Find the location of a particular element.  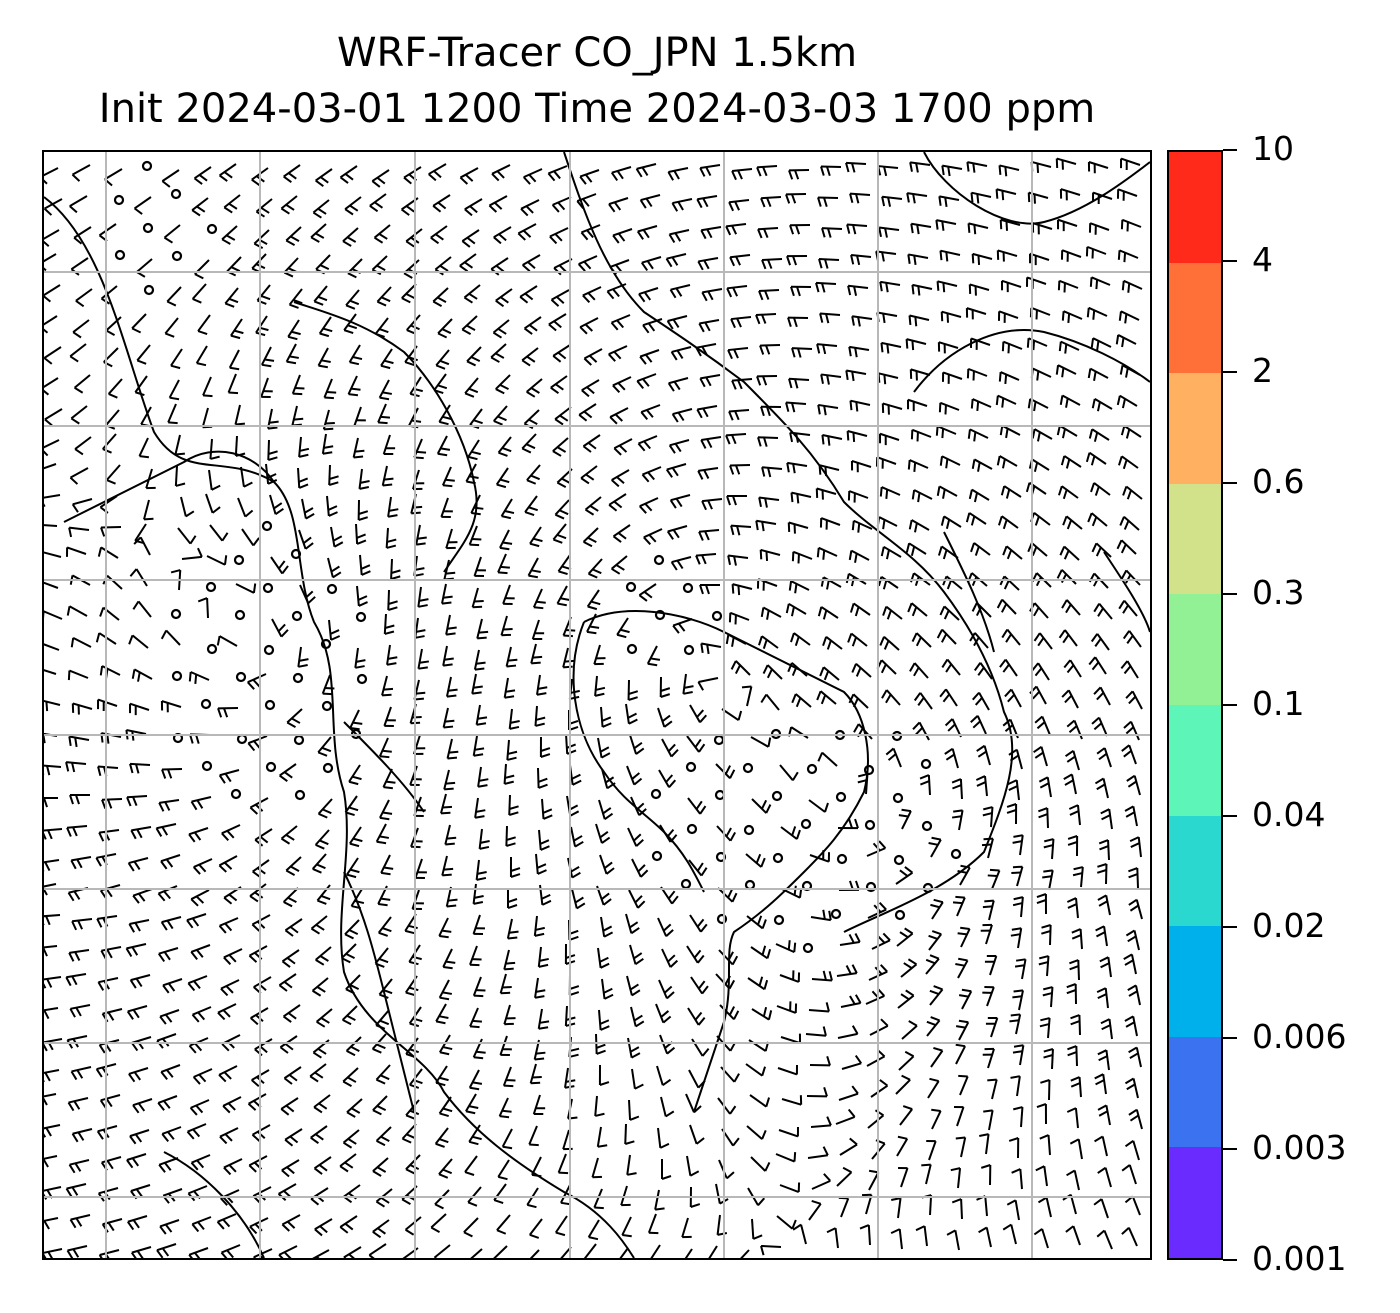

colorbar-tick is located at coordinates (1230, 1038).